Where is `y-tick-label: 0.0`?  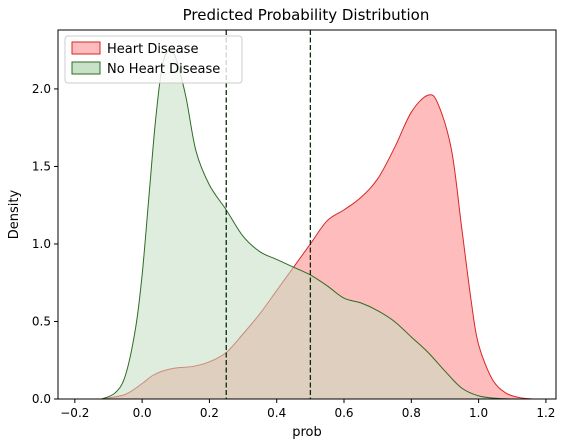 y-tick-label: 0.0 is located at coordinates (41, 399).